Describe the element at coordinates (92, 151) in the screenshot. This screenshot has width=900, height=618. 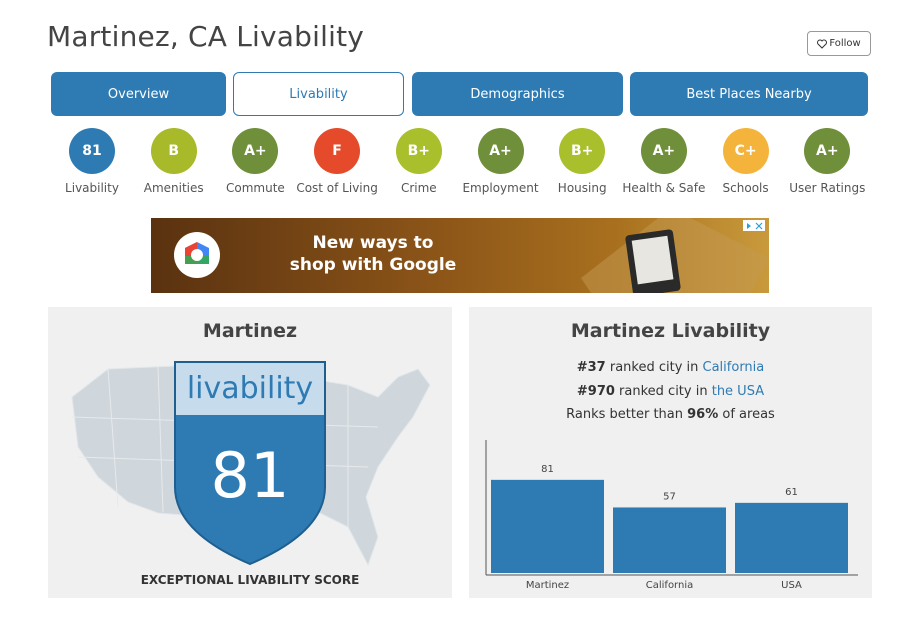
I see `grade-badge: 81` at that location.